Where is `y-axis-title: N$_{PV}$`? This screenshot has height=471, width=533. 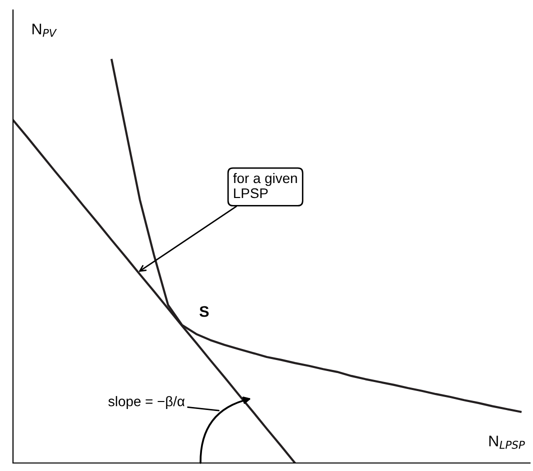 y-axis-title: N$_{PV}$ is located at coordinates (44, 30).